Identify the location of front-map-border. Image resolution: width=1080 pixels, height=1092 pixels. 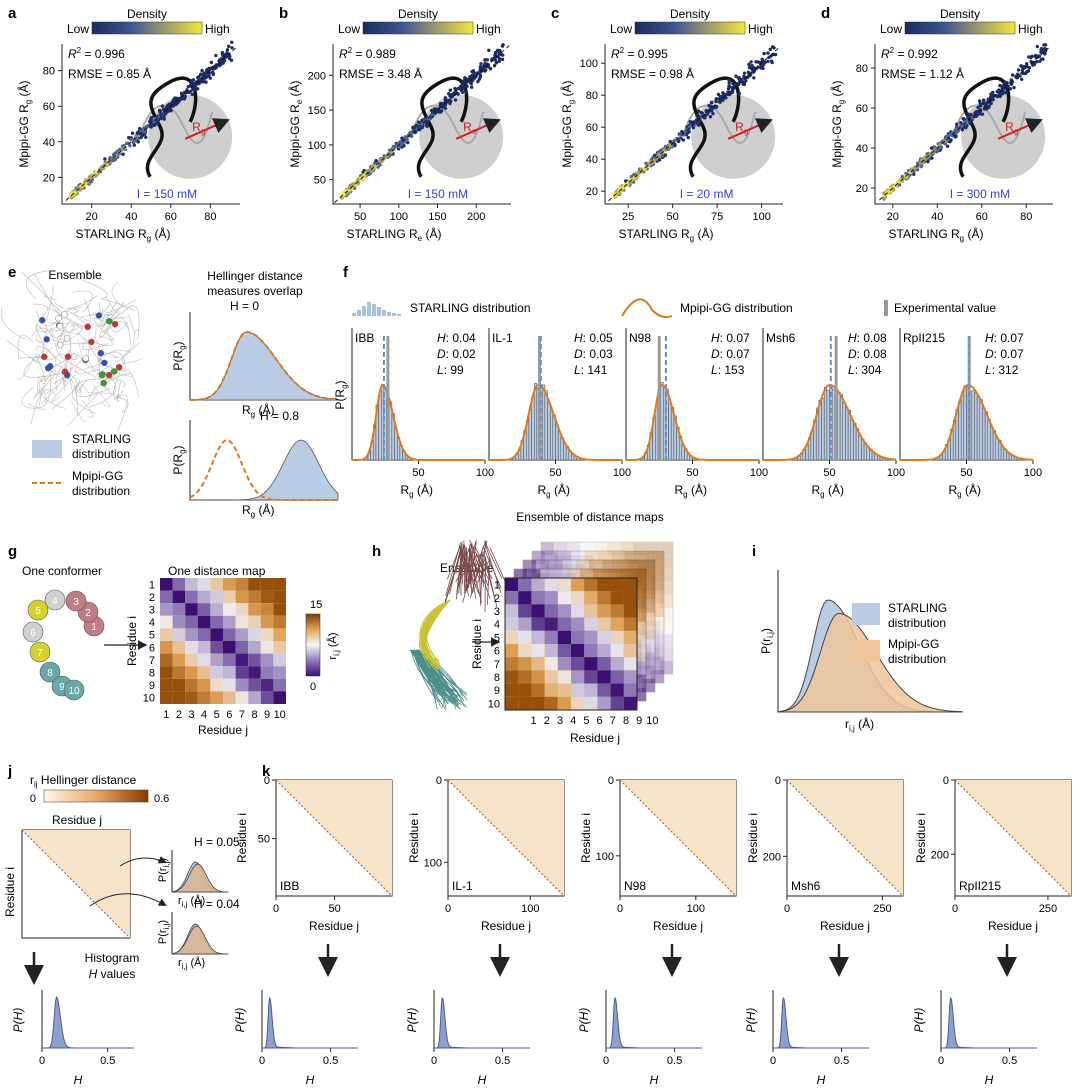
(571, 644).